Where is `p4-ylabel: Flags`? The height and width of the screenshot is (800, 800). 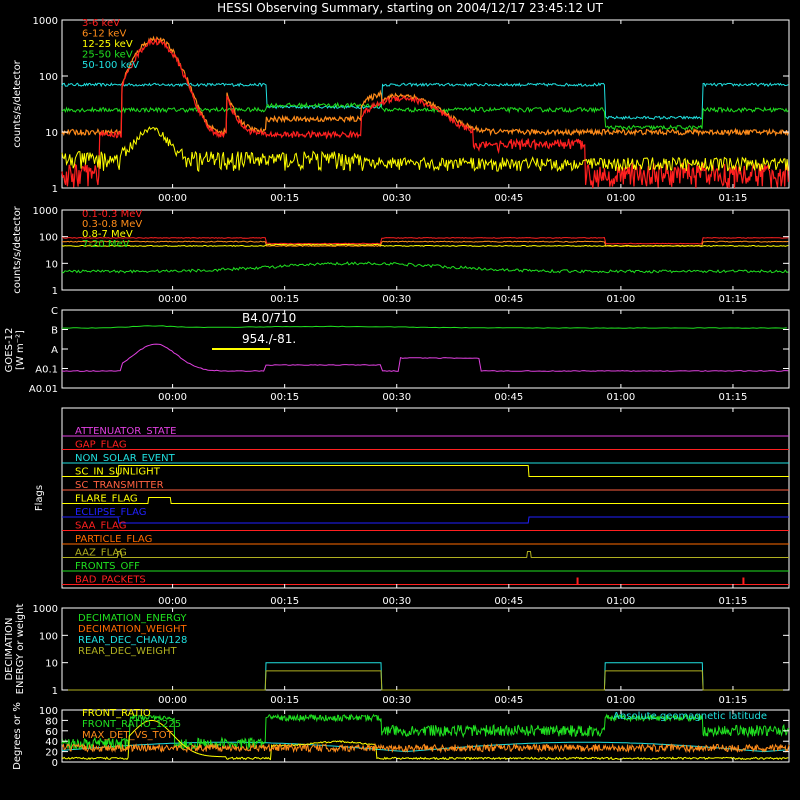 p4-ylabel: Flags is located at coordinates (39, 498).